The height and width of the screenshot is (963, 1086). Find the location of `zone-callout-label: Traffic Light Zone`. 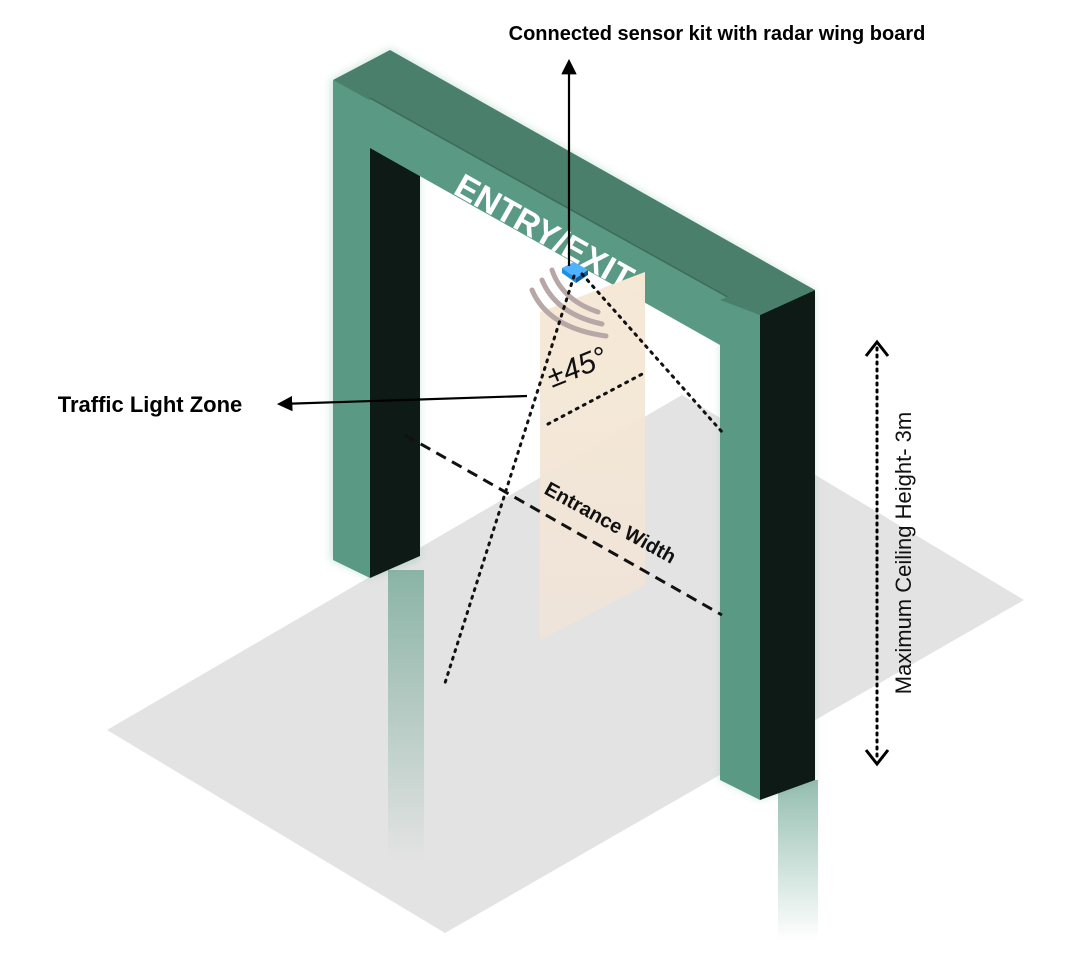

zone-callout-label: Traffic Light Zone is located at coordinates (150, 404).